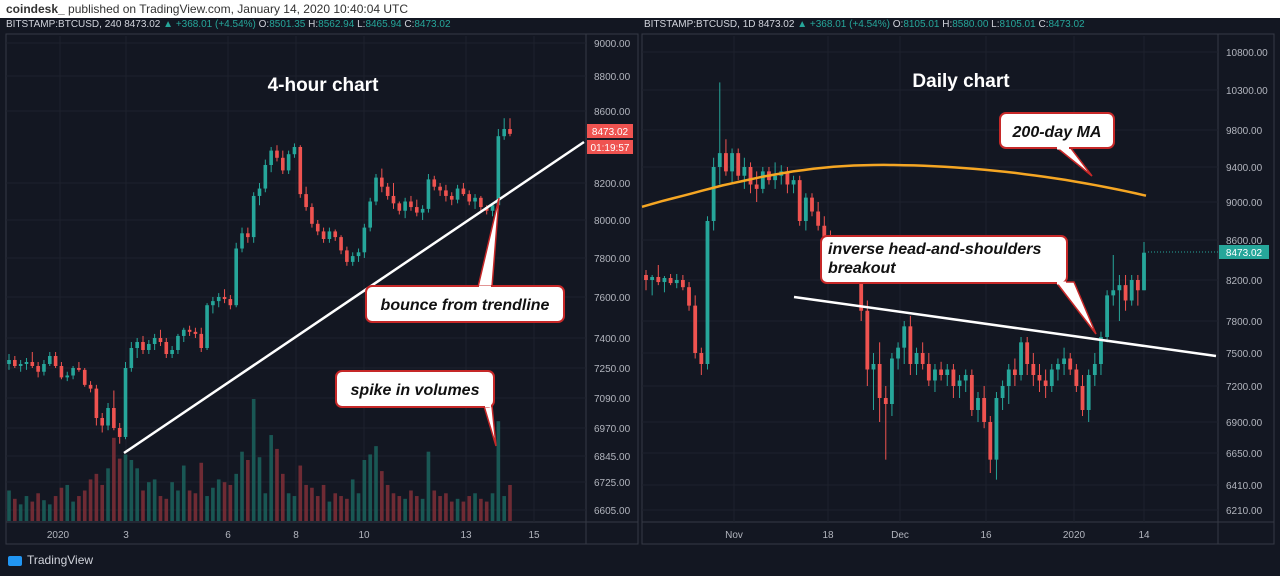 The height and width of the screenshot is (576, 1280). I want to click on right-last: 8473.02, so click(776, 24).